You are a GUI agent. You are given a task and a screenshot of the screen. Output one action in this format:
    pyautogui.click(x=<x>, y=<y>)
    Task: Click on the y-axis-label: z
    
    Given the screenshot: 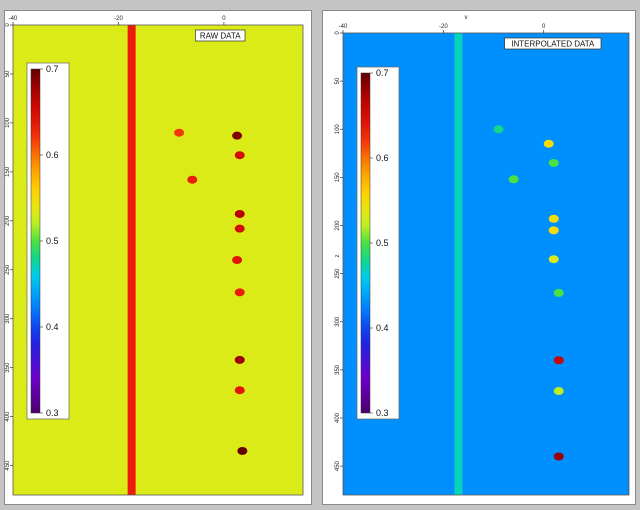 What is the action you would take?
    pyautogui.click(x=338, y=256)
    